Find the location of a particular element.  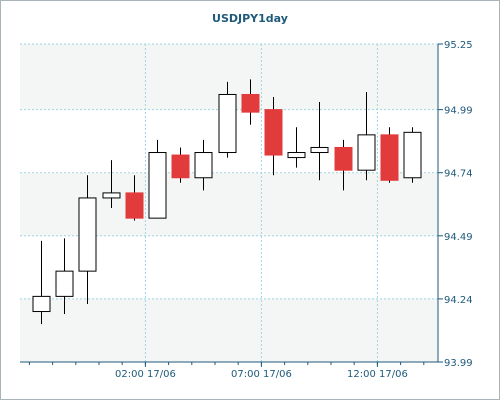

y-tick-label: 95.25 is located at coordinates (458, 45).